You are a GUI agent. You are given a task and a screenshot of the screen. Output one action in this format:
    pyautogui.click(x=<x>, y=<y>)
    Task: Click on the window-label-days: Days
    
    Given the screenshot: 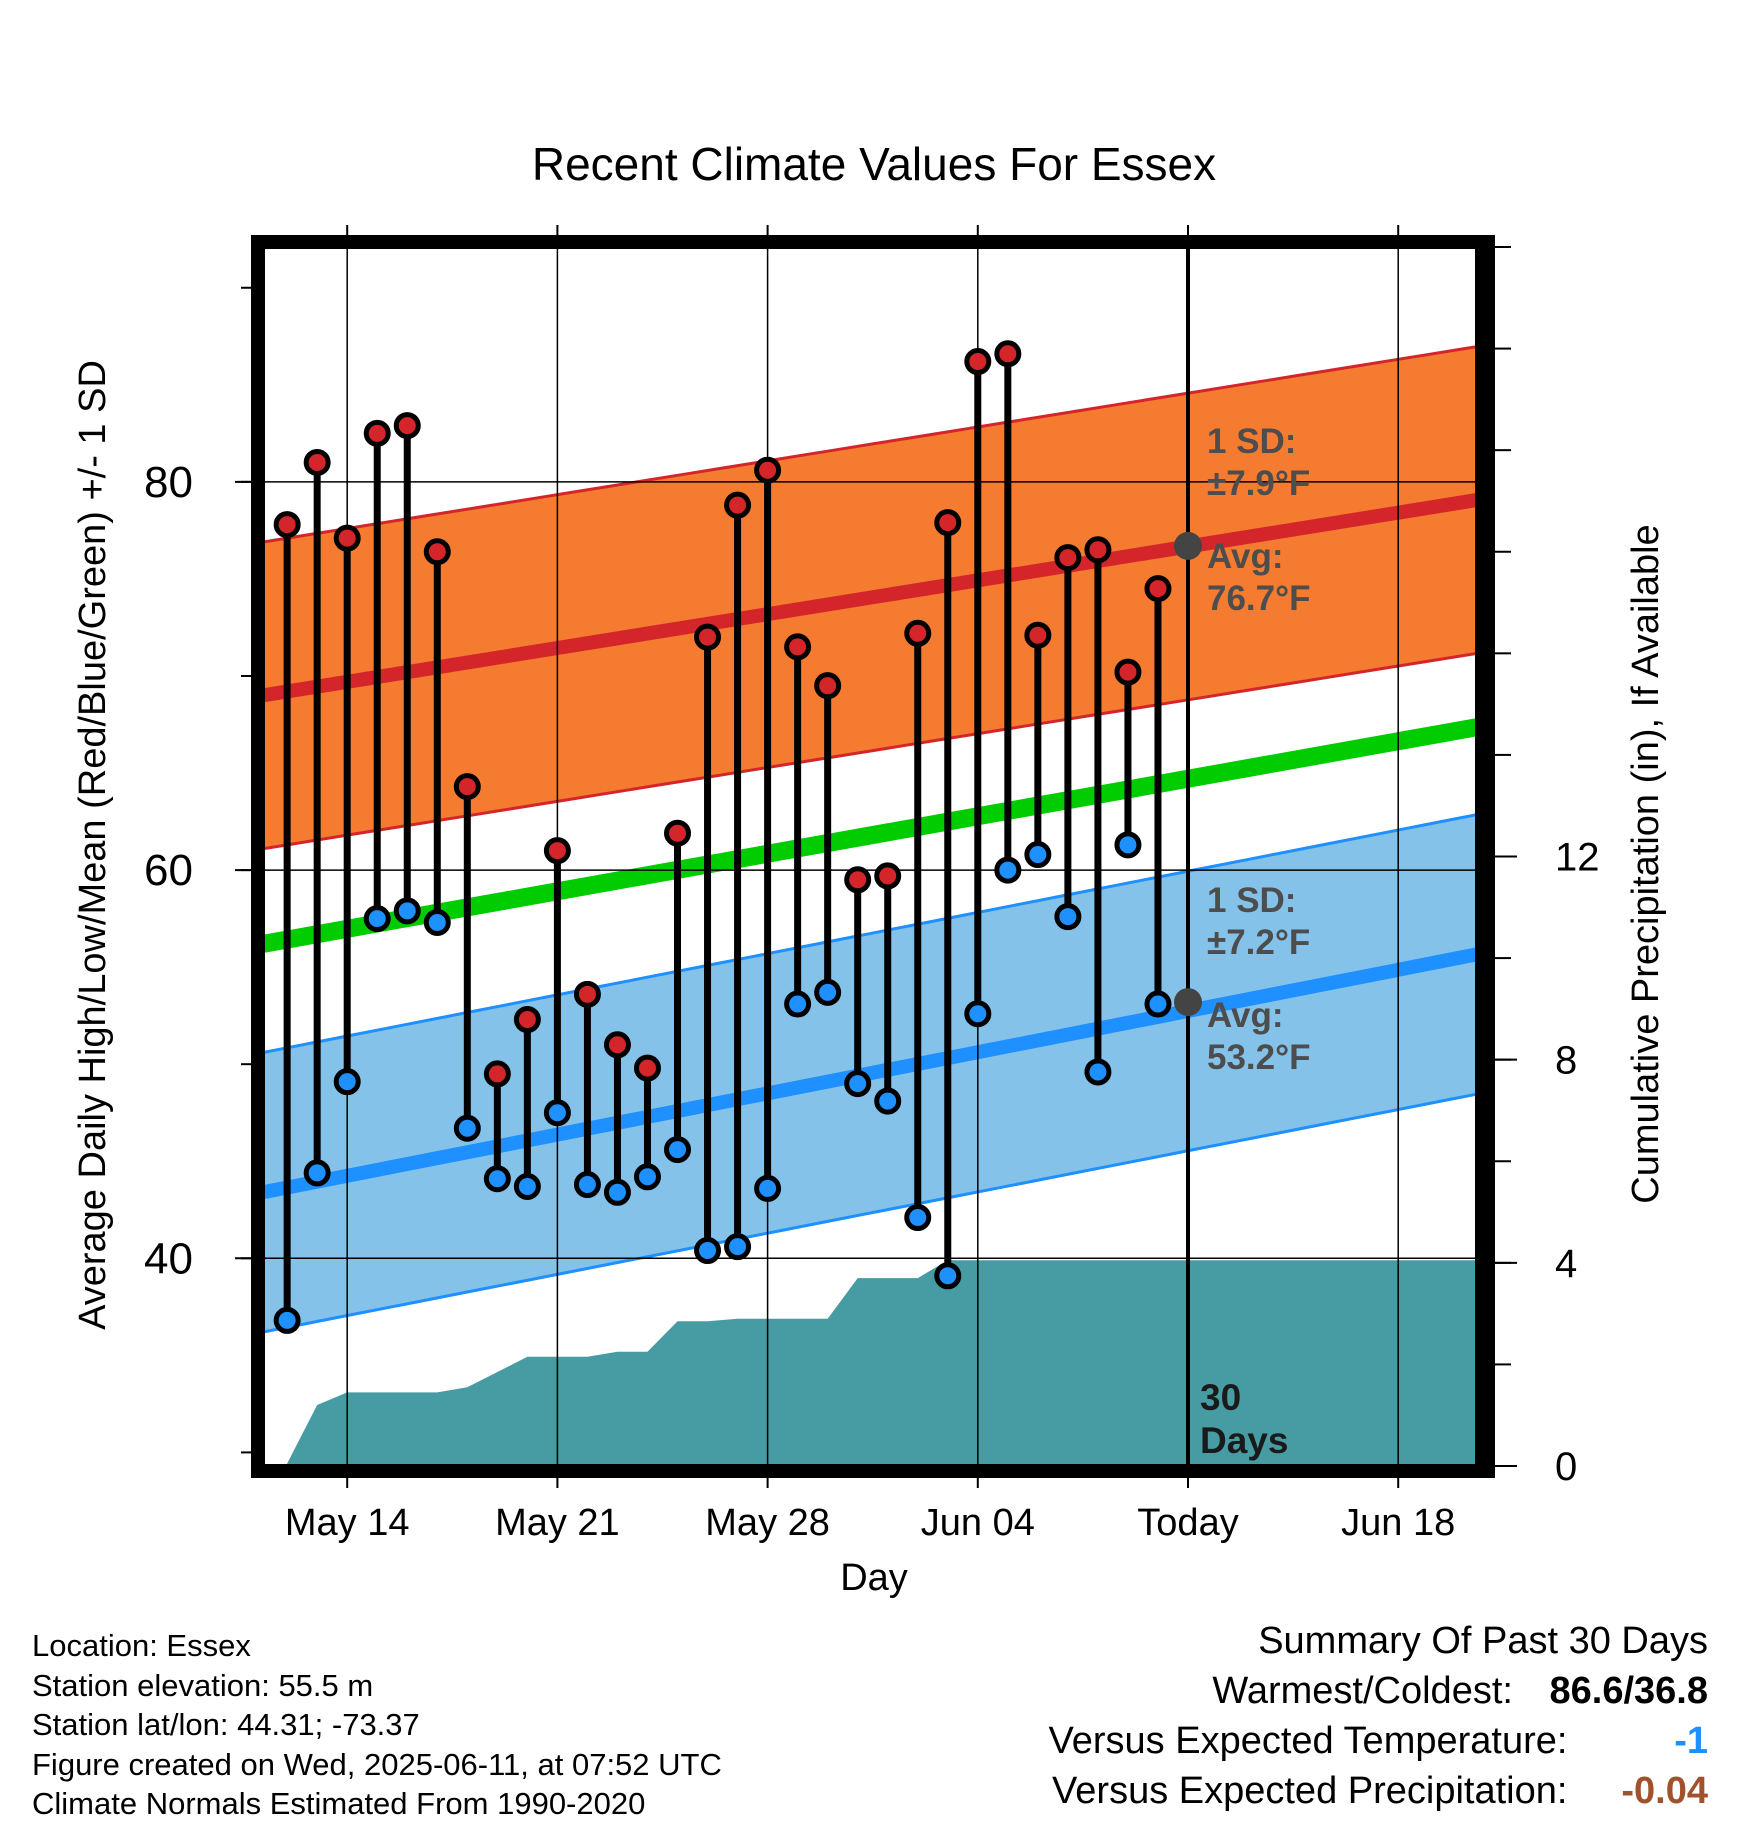 What is the action you would take?
    pyautogui.click(x=1244, y=1440)
    